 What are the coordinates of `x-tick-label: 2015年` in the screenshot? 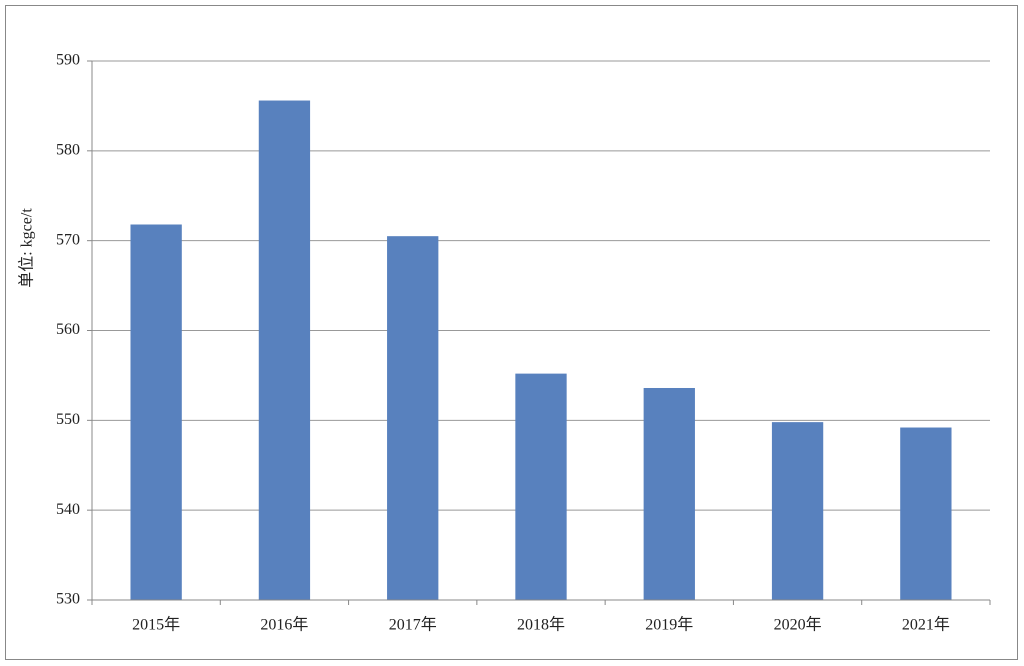 It's located at (156, 625).